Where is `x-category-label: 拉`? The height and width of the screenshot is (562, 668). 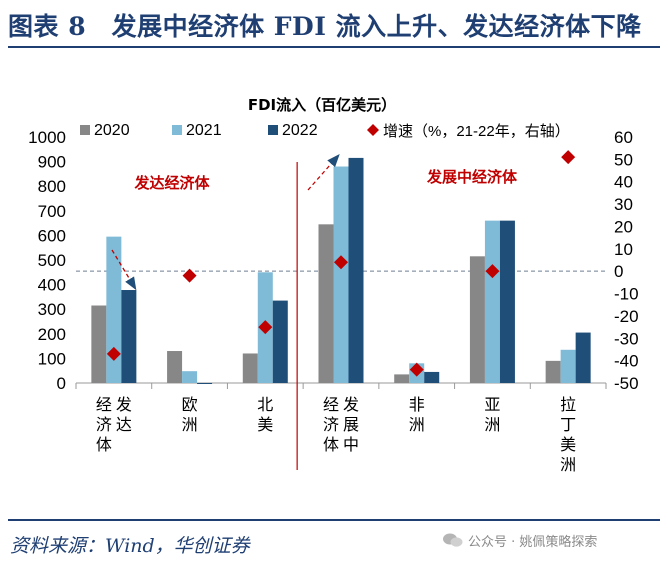
x-category-label: 拉 is located at coordinates (568, 404).